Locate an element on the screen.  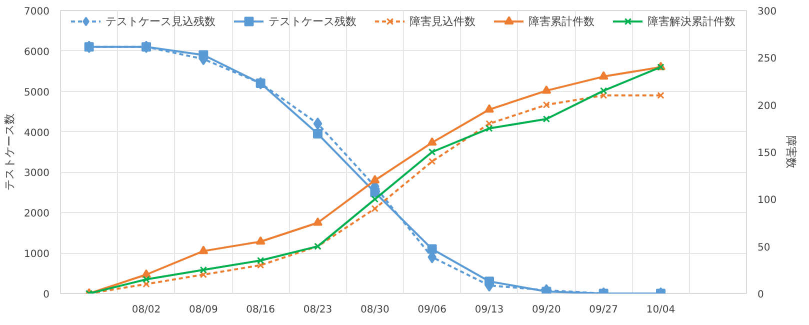
y2-tick-label: 100 is located at coordinates (767, 200).